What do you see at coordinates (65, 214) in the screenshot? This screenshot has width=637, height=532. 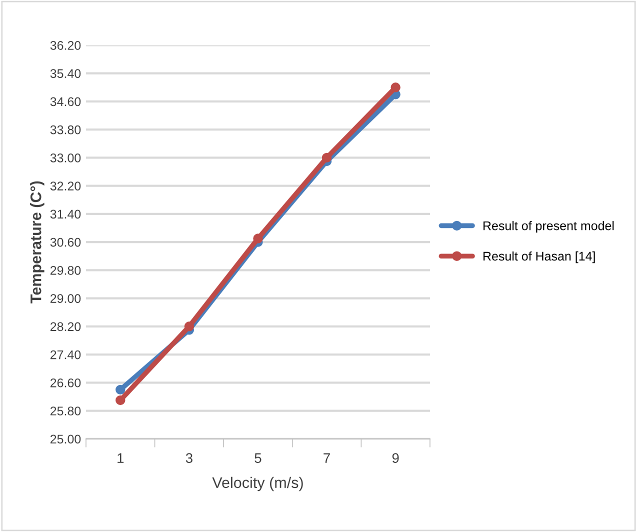 I see `y-tick-label: 31.40` at bounding box center [65, 214].